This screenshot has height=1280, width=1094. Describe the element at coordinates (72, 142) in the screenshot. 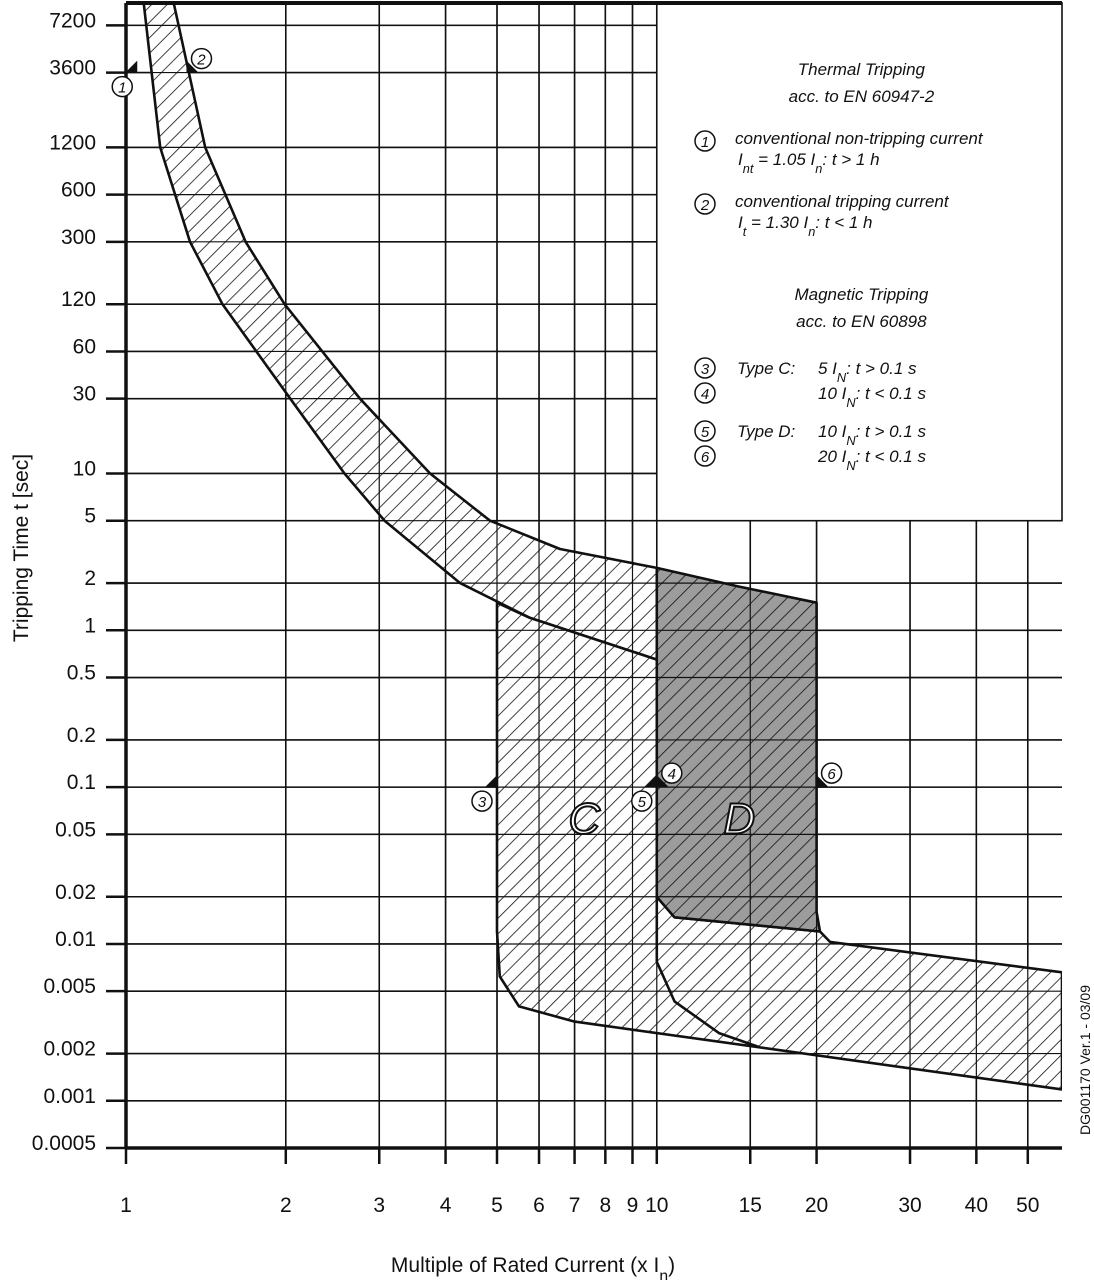

I see `y-tick-label: 1200` at that location.